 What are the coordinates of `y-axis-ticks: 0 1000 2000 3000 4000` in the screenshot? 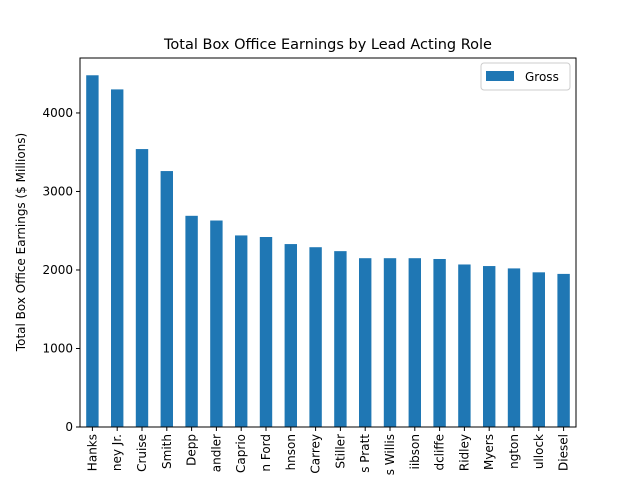 It's located at (61, 270).